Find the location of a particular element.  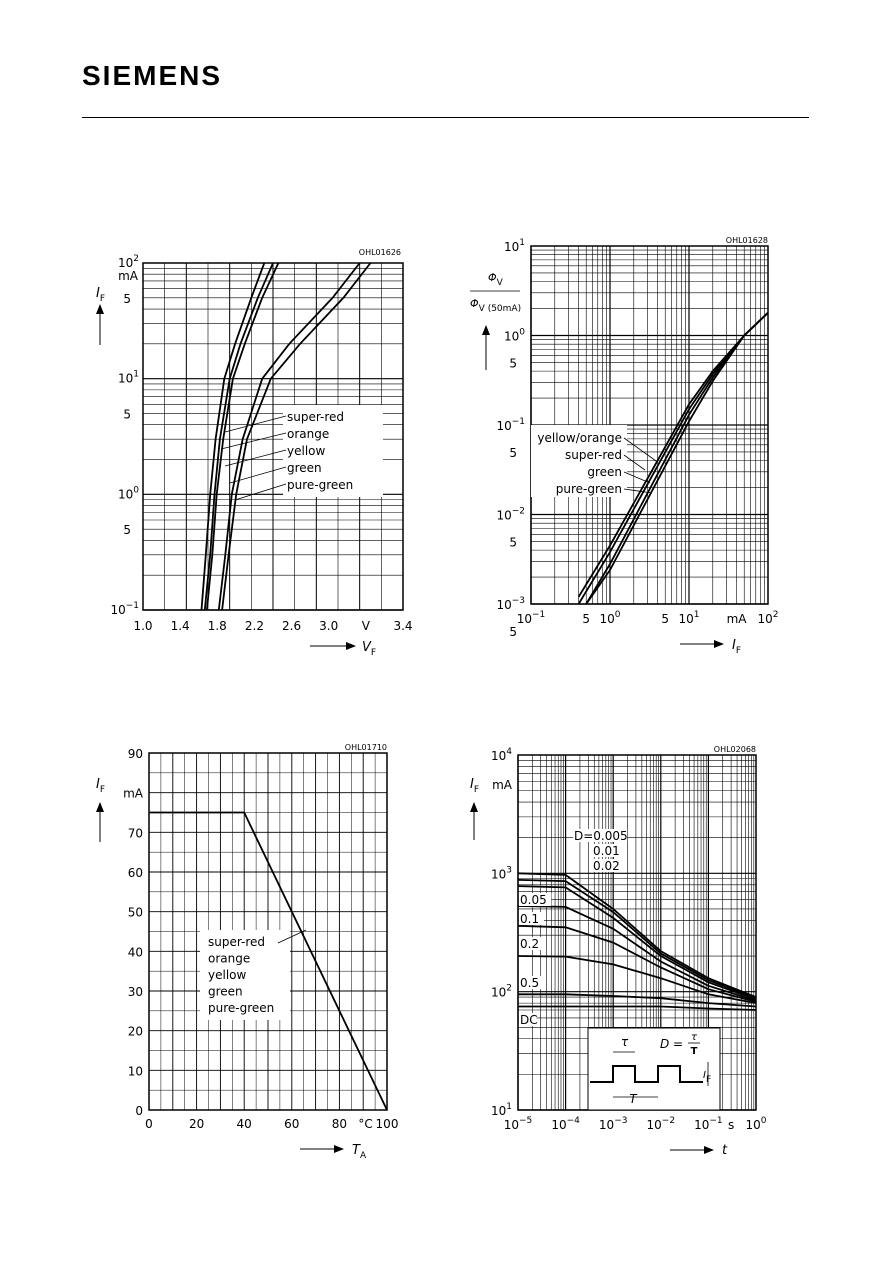

series-line-D=0.005 is located at coordinates (637, 935).